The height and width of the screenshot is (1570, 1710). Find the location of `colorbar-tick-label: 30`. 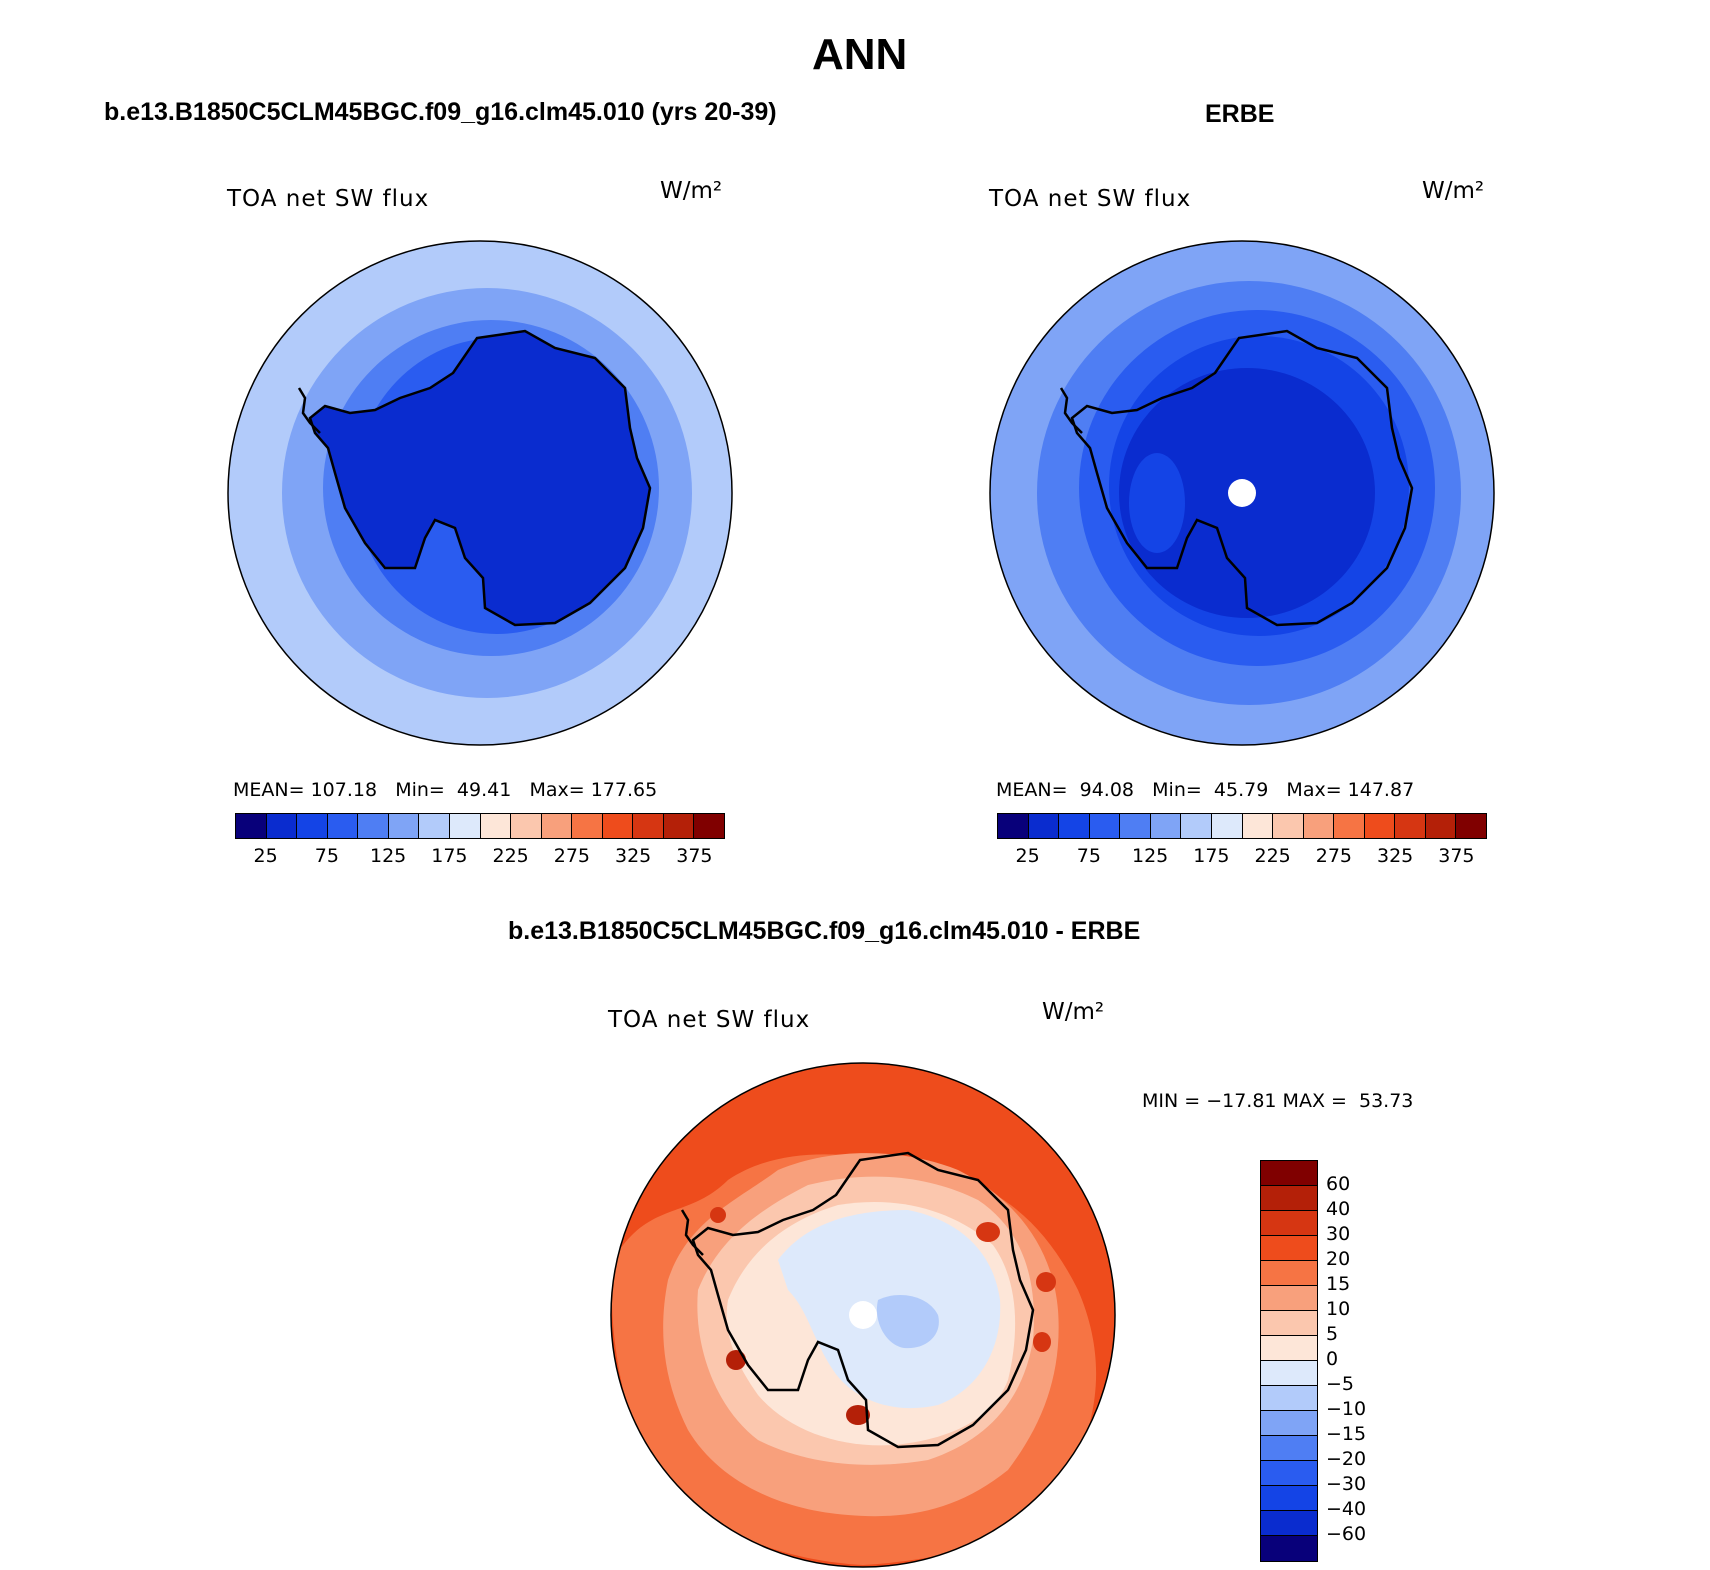

colorbar-tick-label: 30 is located at coordinates (1338, 1234).